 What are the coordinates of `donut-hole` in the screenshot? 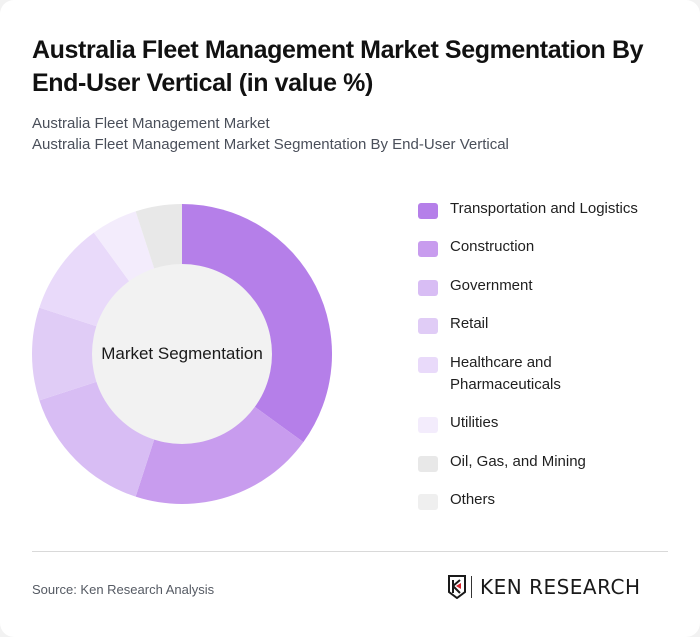 It's located at (182, 354).